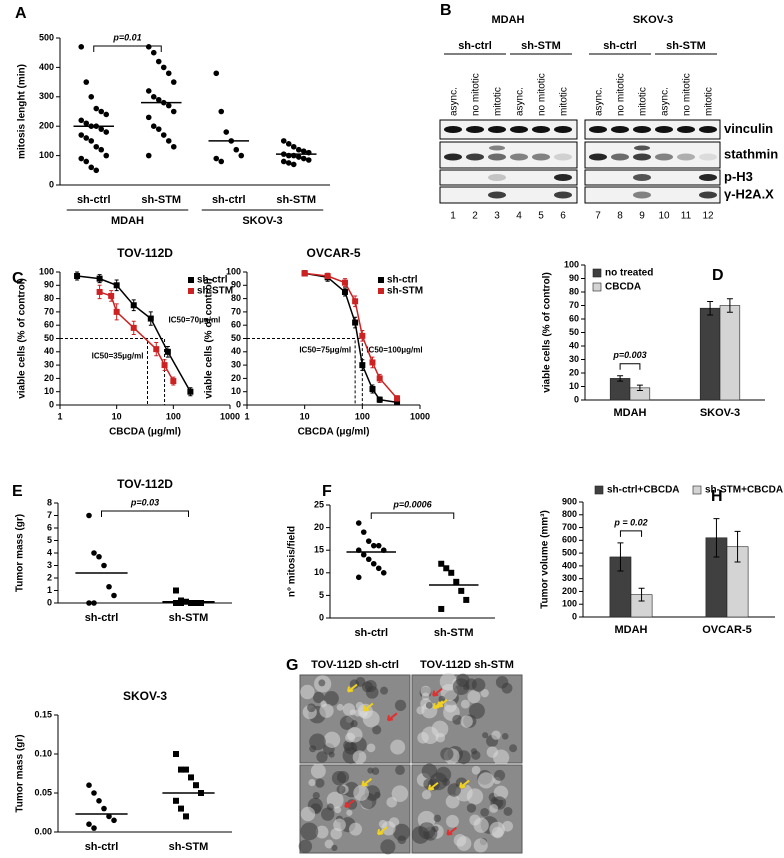 Image resolution: width=784 pixels, height=858 pixels. I want to click on lane-number: 11, so click(686, 216).